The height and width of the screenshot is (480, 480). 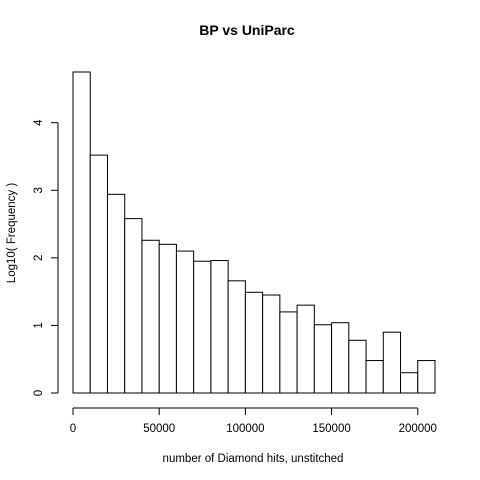 I want to click on y-tick-label: 0, so click(x=39, y=393).